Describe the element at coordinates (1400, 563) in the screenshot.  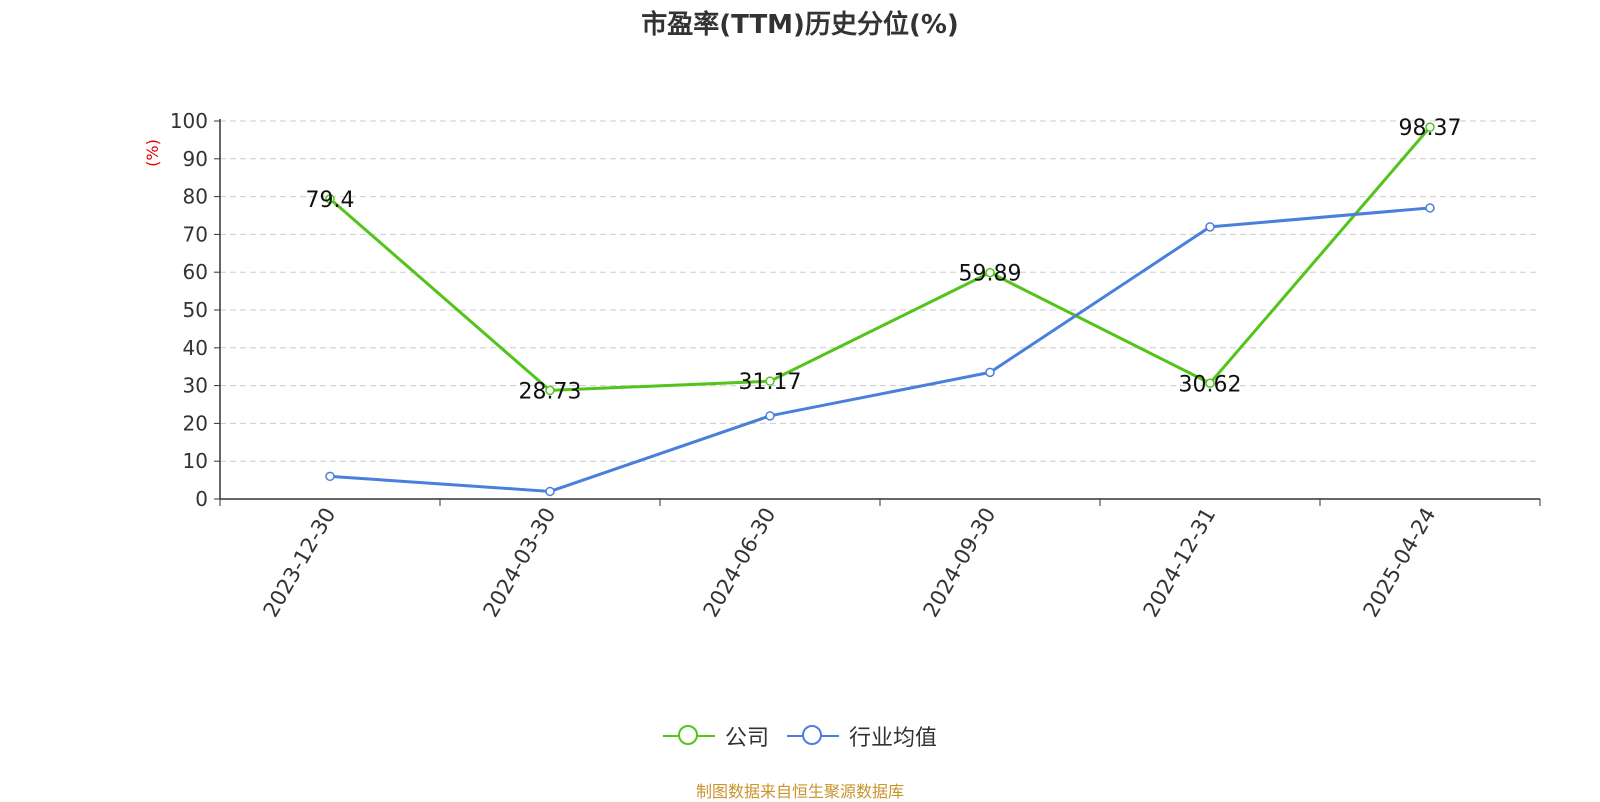
I see `x-tick-label: 2025-04-24` at that location.